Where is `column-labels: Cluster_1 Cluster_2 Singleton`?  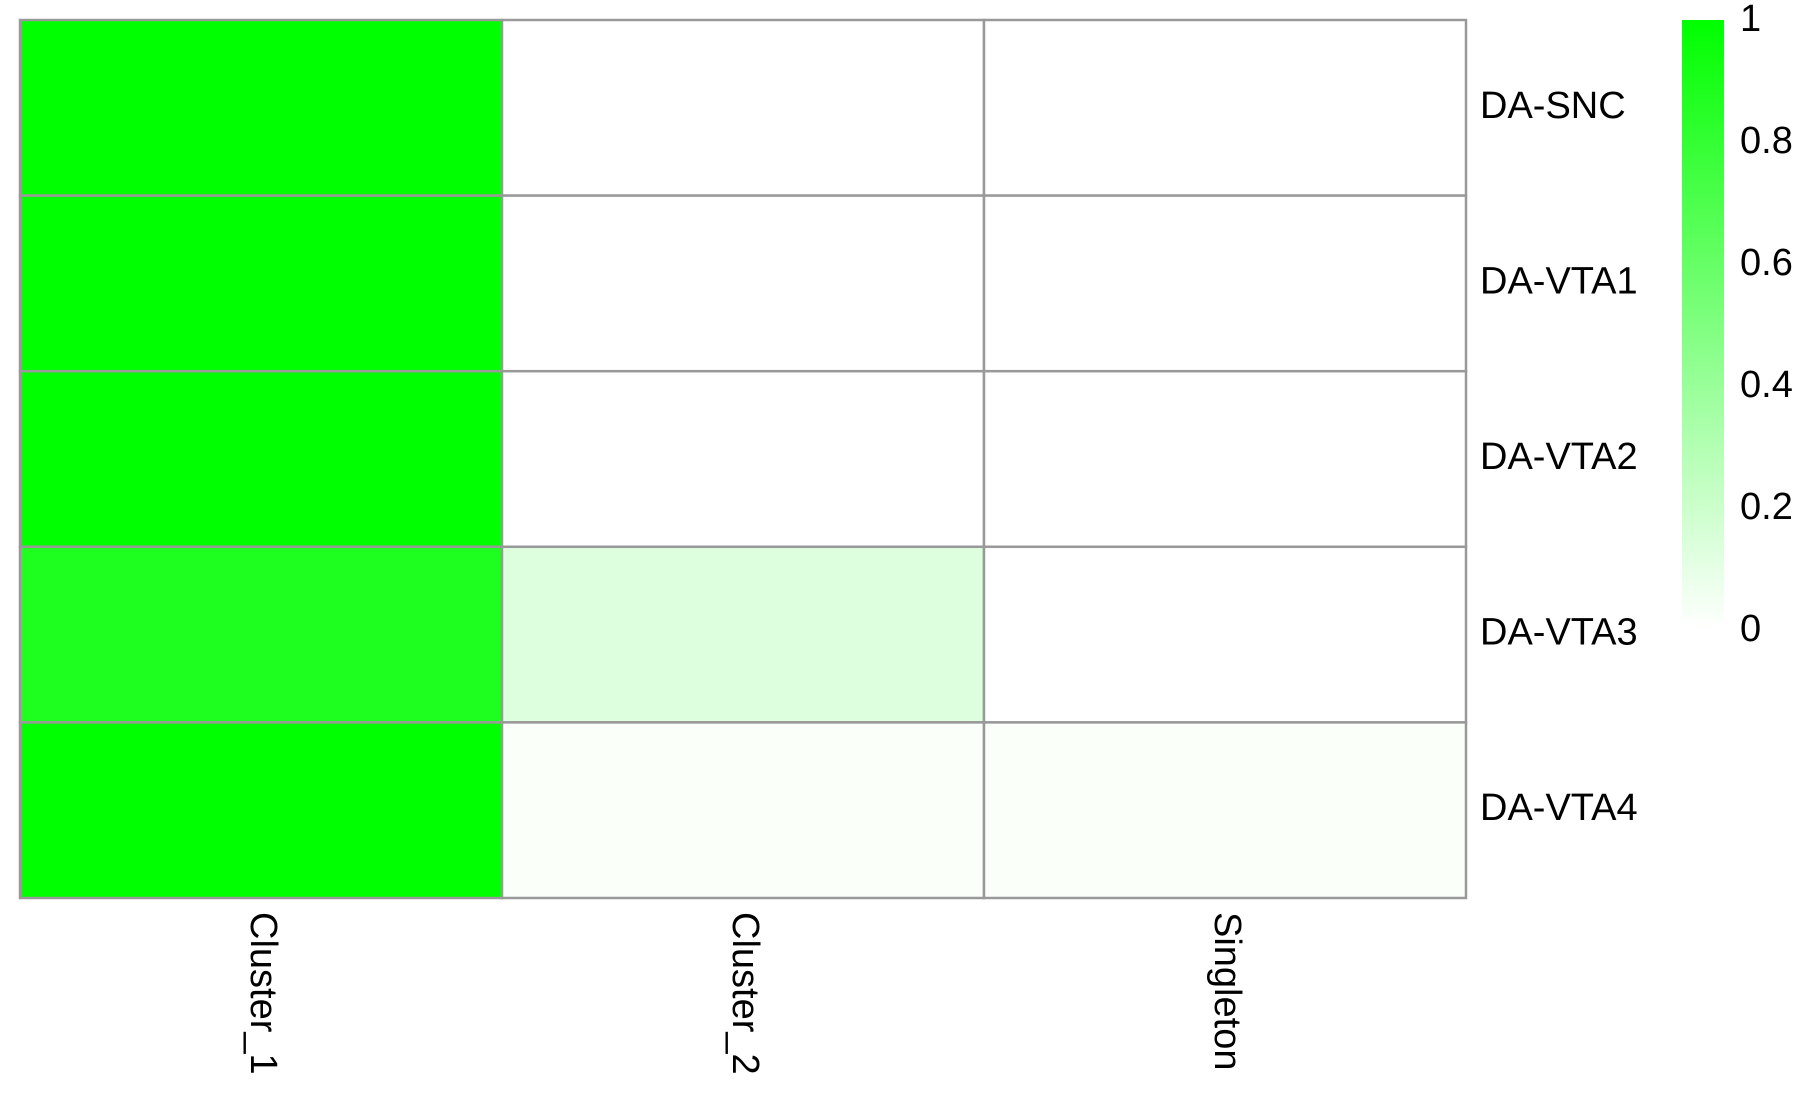 column-labels: Cluster_1 Cluster_2 Singleton is located at coordinates (745, 993).